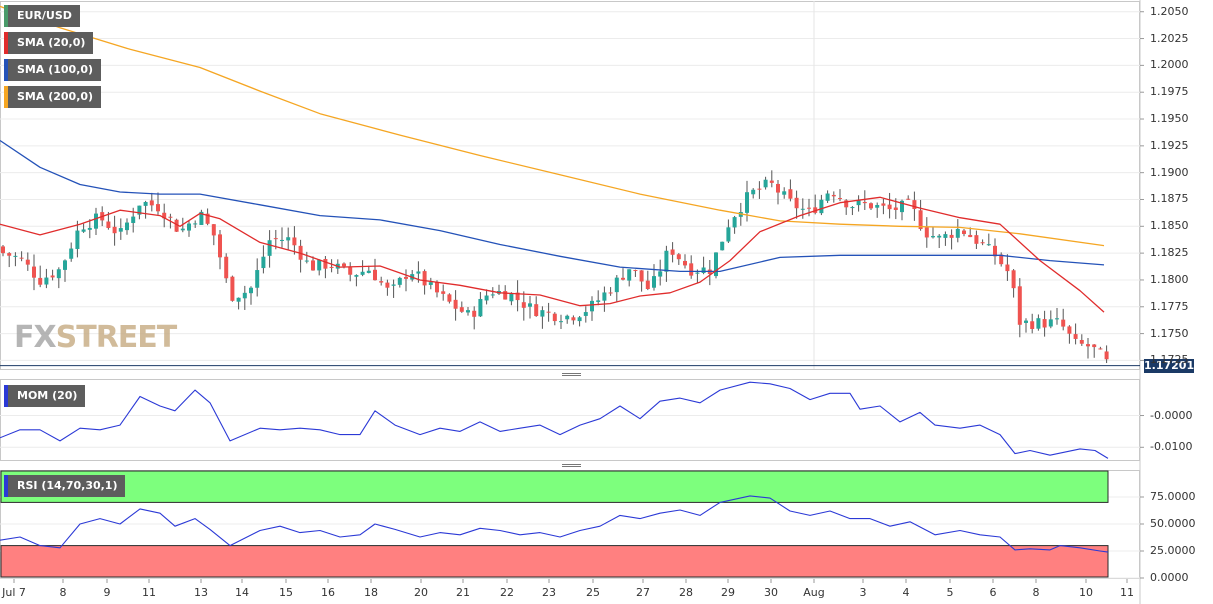 Image resolution: width=1213 pixels, height=604 pixels. I want to click on x-tick-label: 5, so click(950, 592).